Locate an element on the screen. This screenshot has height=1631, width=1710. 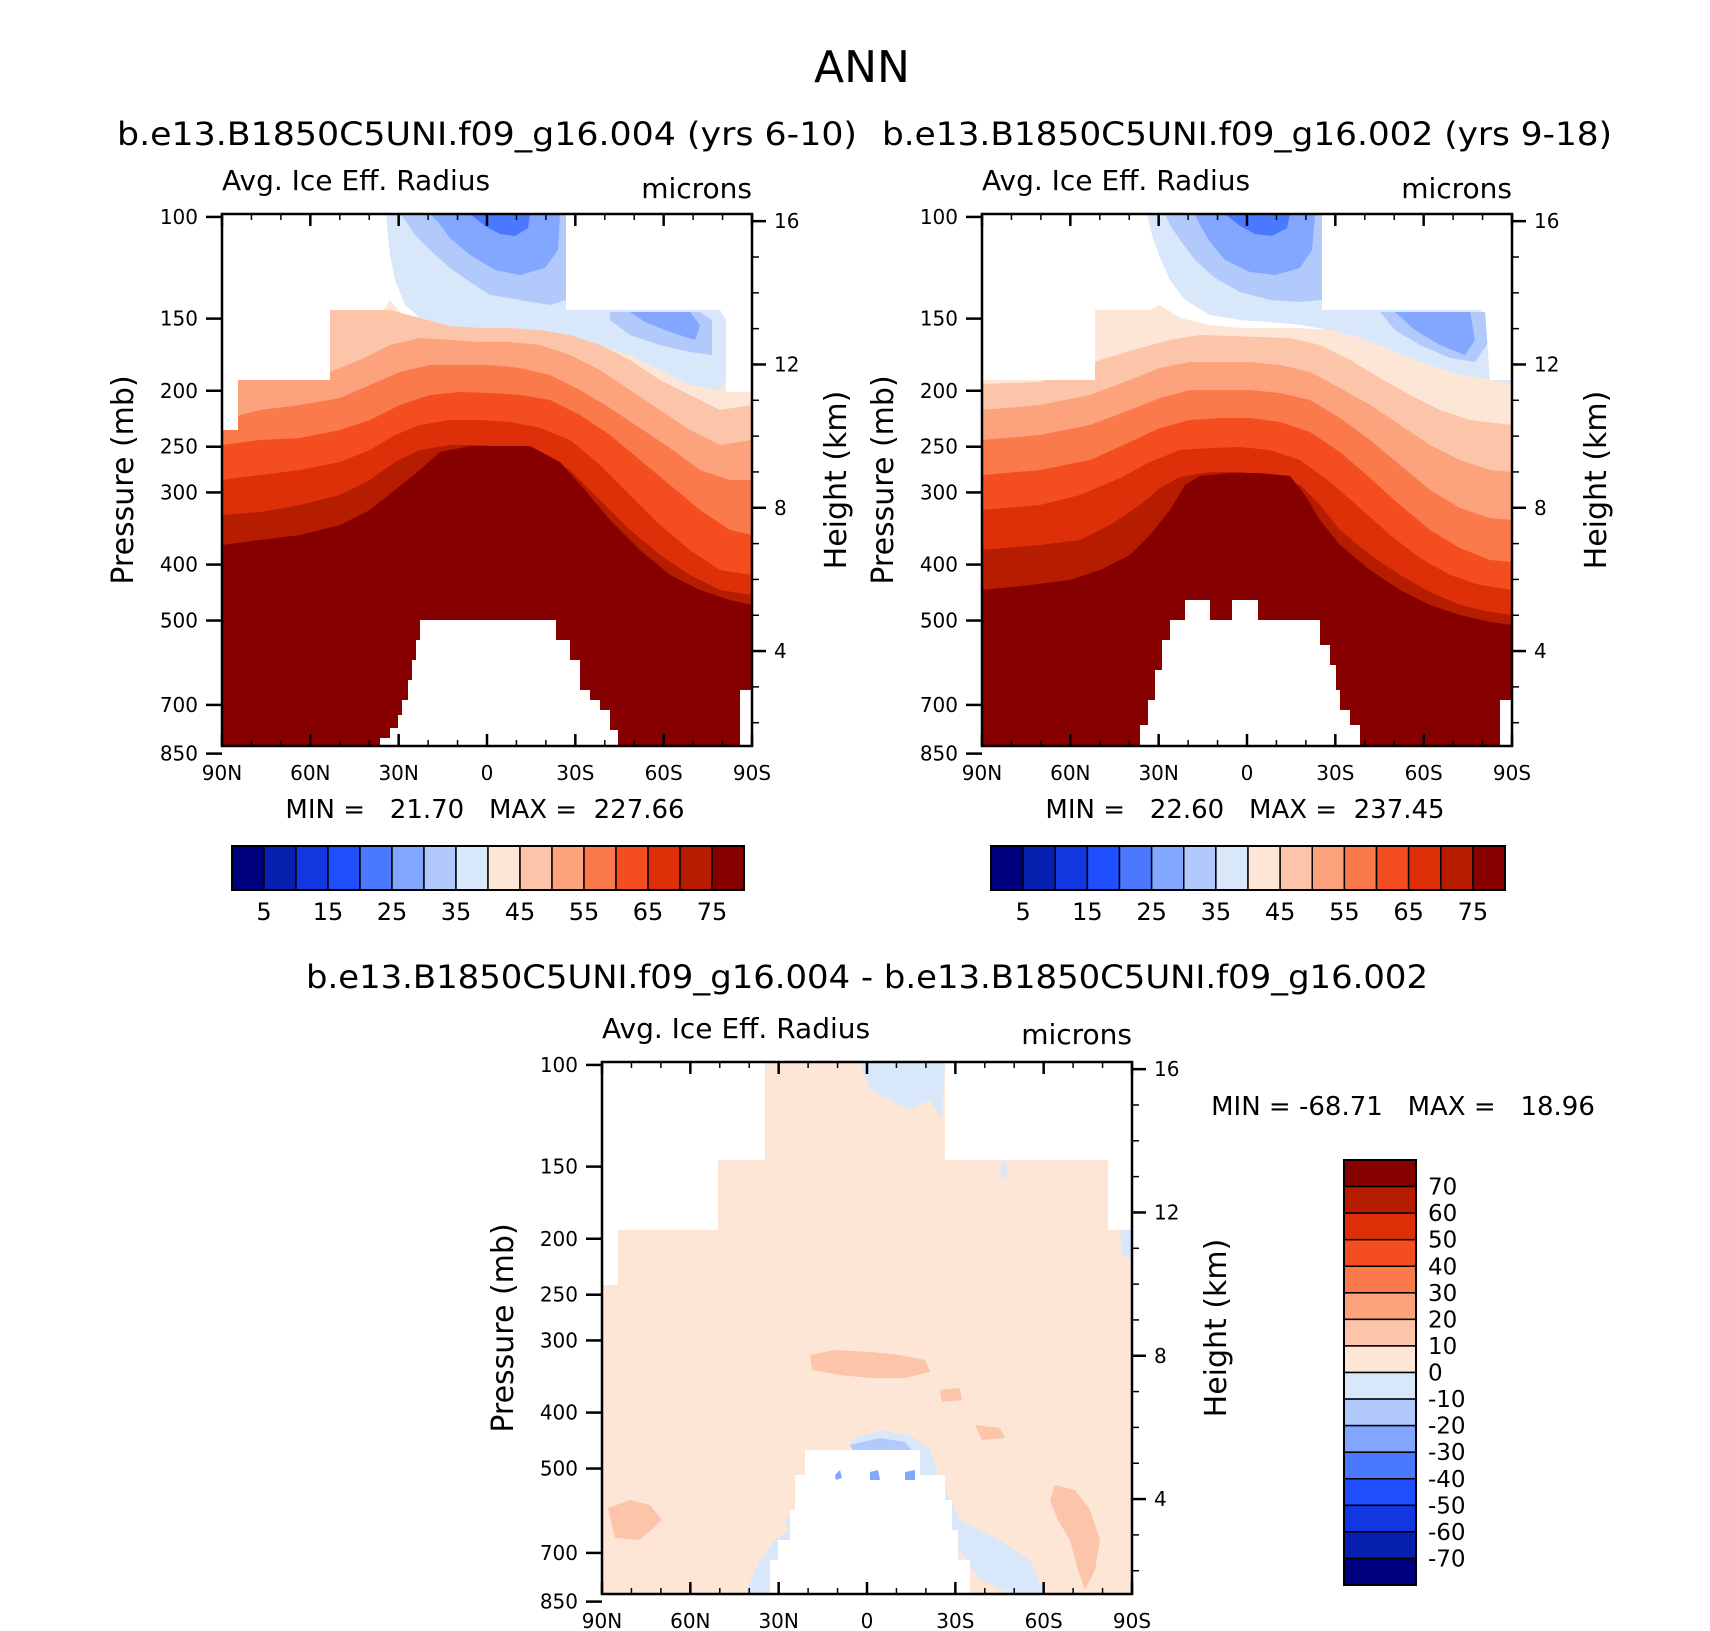
colorbar-label: 50 is located at coordinates (1442, 1241).